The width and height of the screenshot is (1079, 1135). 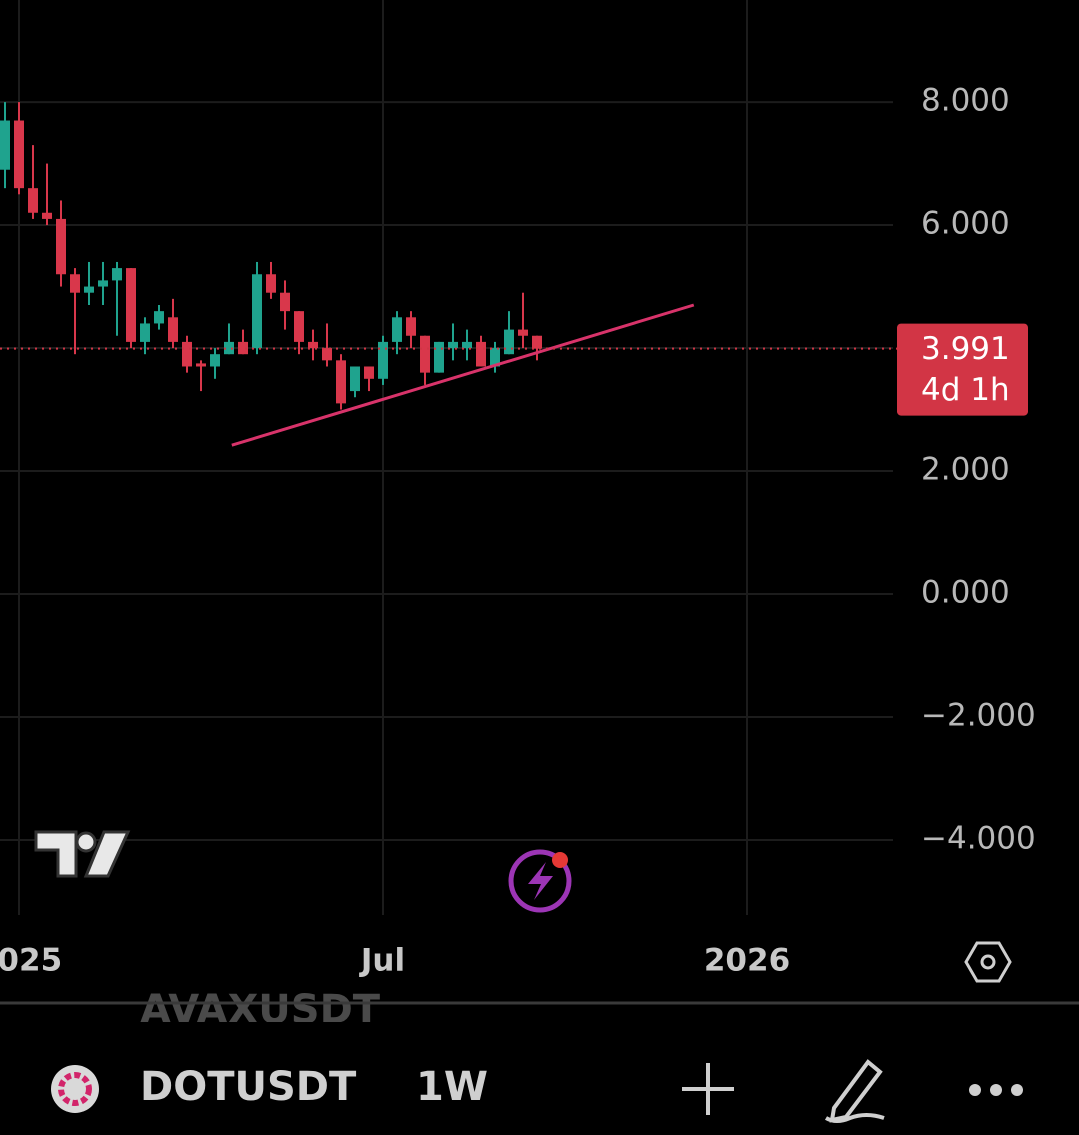 What do you see at coordinates (965, 390) in the screenshot?
I see `countdown: 4d 1h` at bounding box center [965, 390].